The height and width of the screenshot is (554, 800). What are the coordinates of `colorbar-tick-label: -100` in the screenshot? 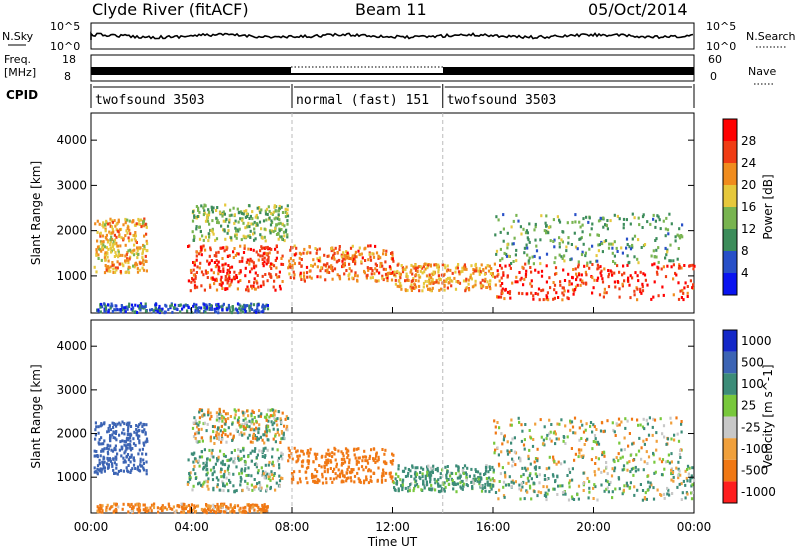 It's located at (754, 449).